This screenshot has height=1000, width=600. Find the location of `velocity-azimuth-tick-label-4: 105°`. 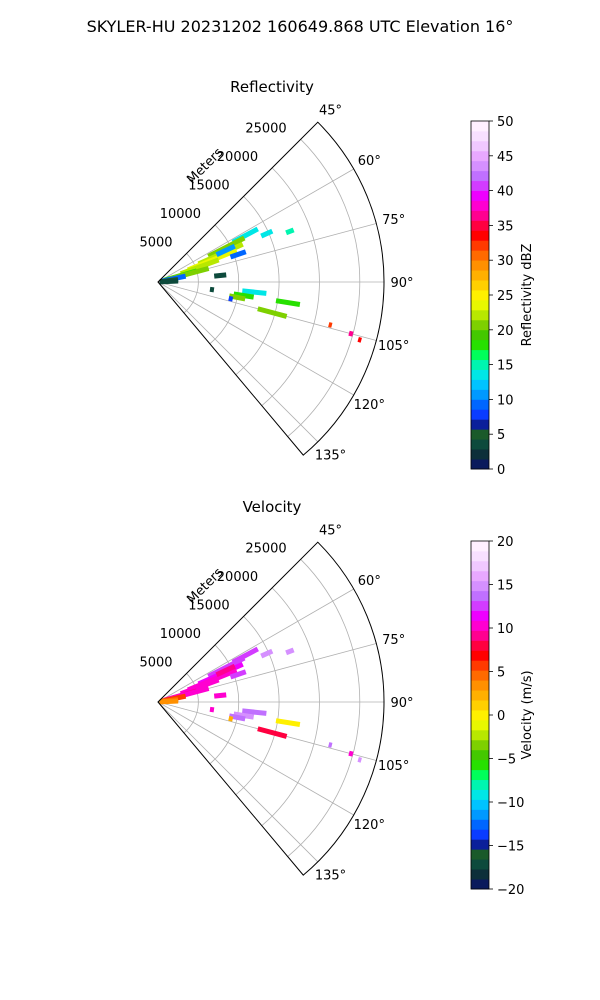

velocity-azimuth-tick-label-4: 105° is located at coordinates (393, 766).